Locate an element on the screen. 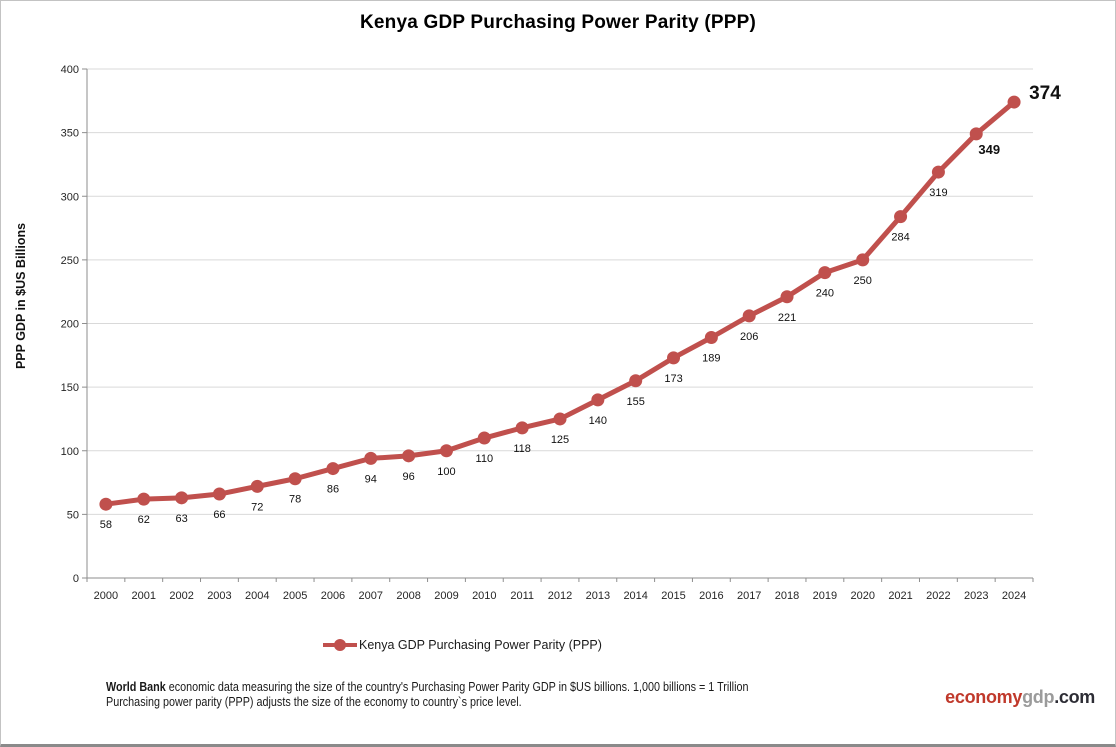  x-tick-label: 2000 is located at coordinates (106, 596).